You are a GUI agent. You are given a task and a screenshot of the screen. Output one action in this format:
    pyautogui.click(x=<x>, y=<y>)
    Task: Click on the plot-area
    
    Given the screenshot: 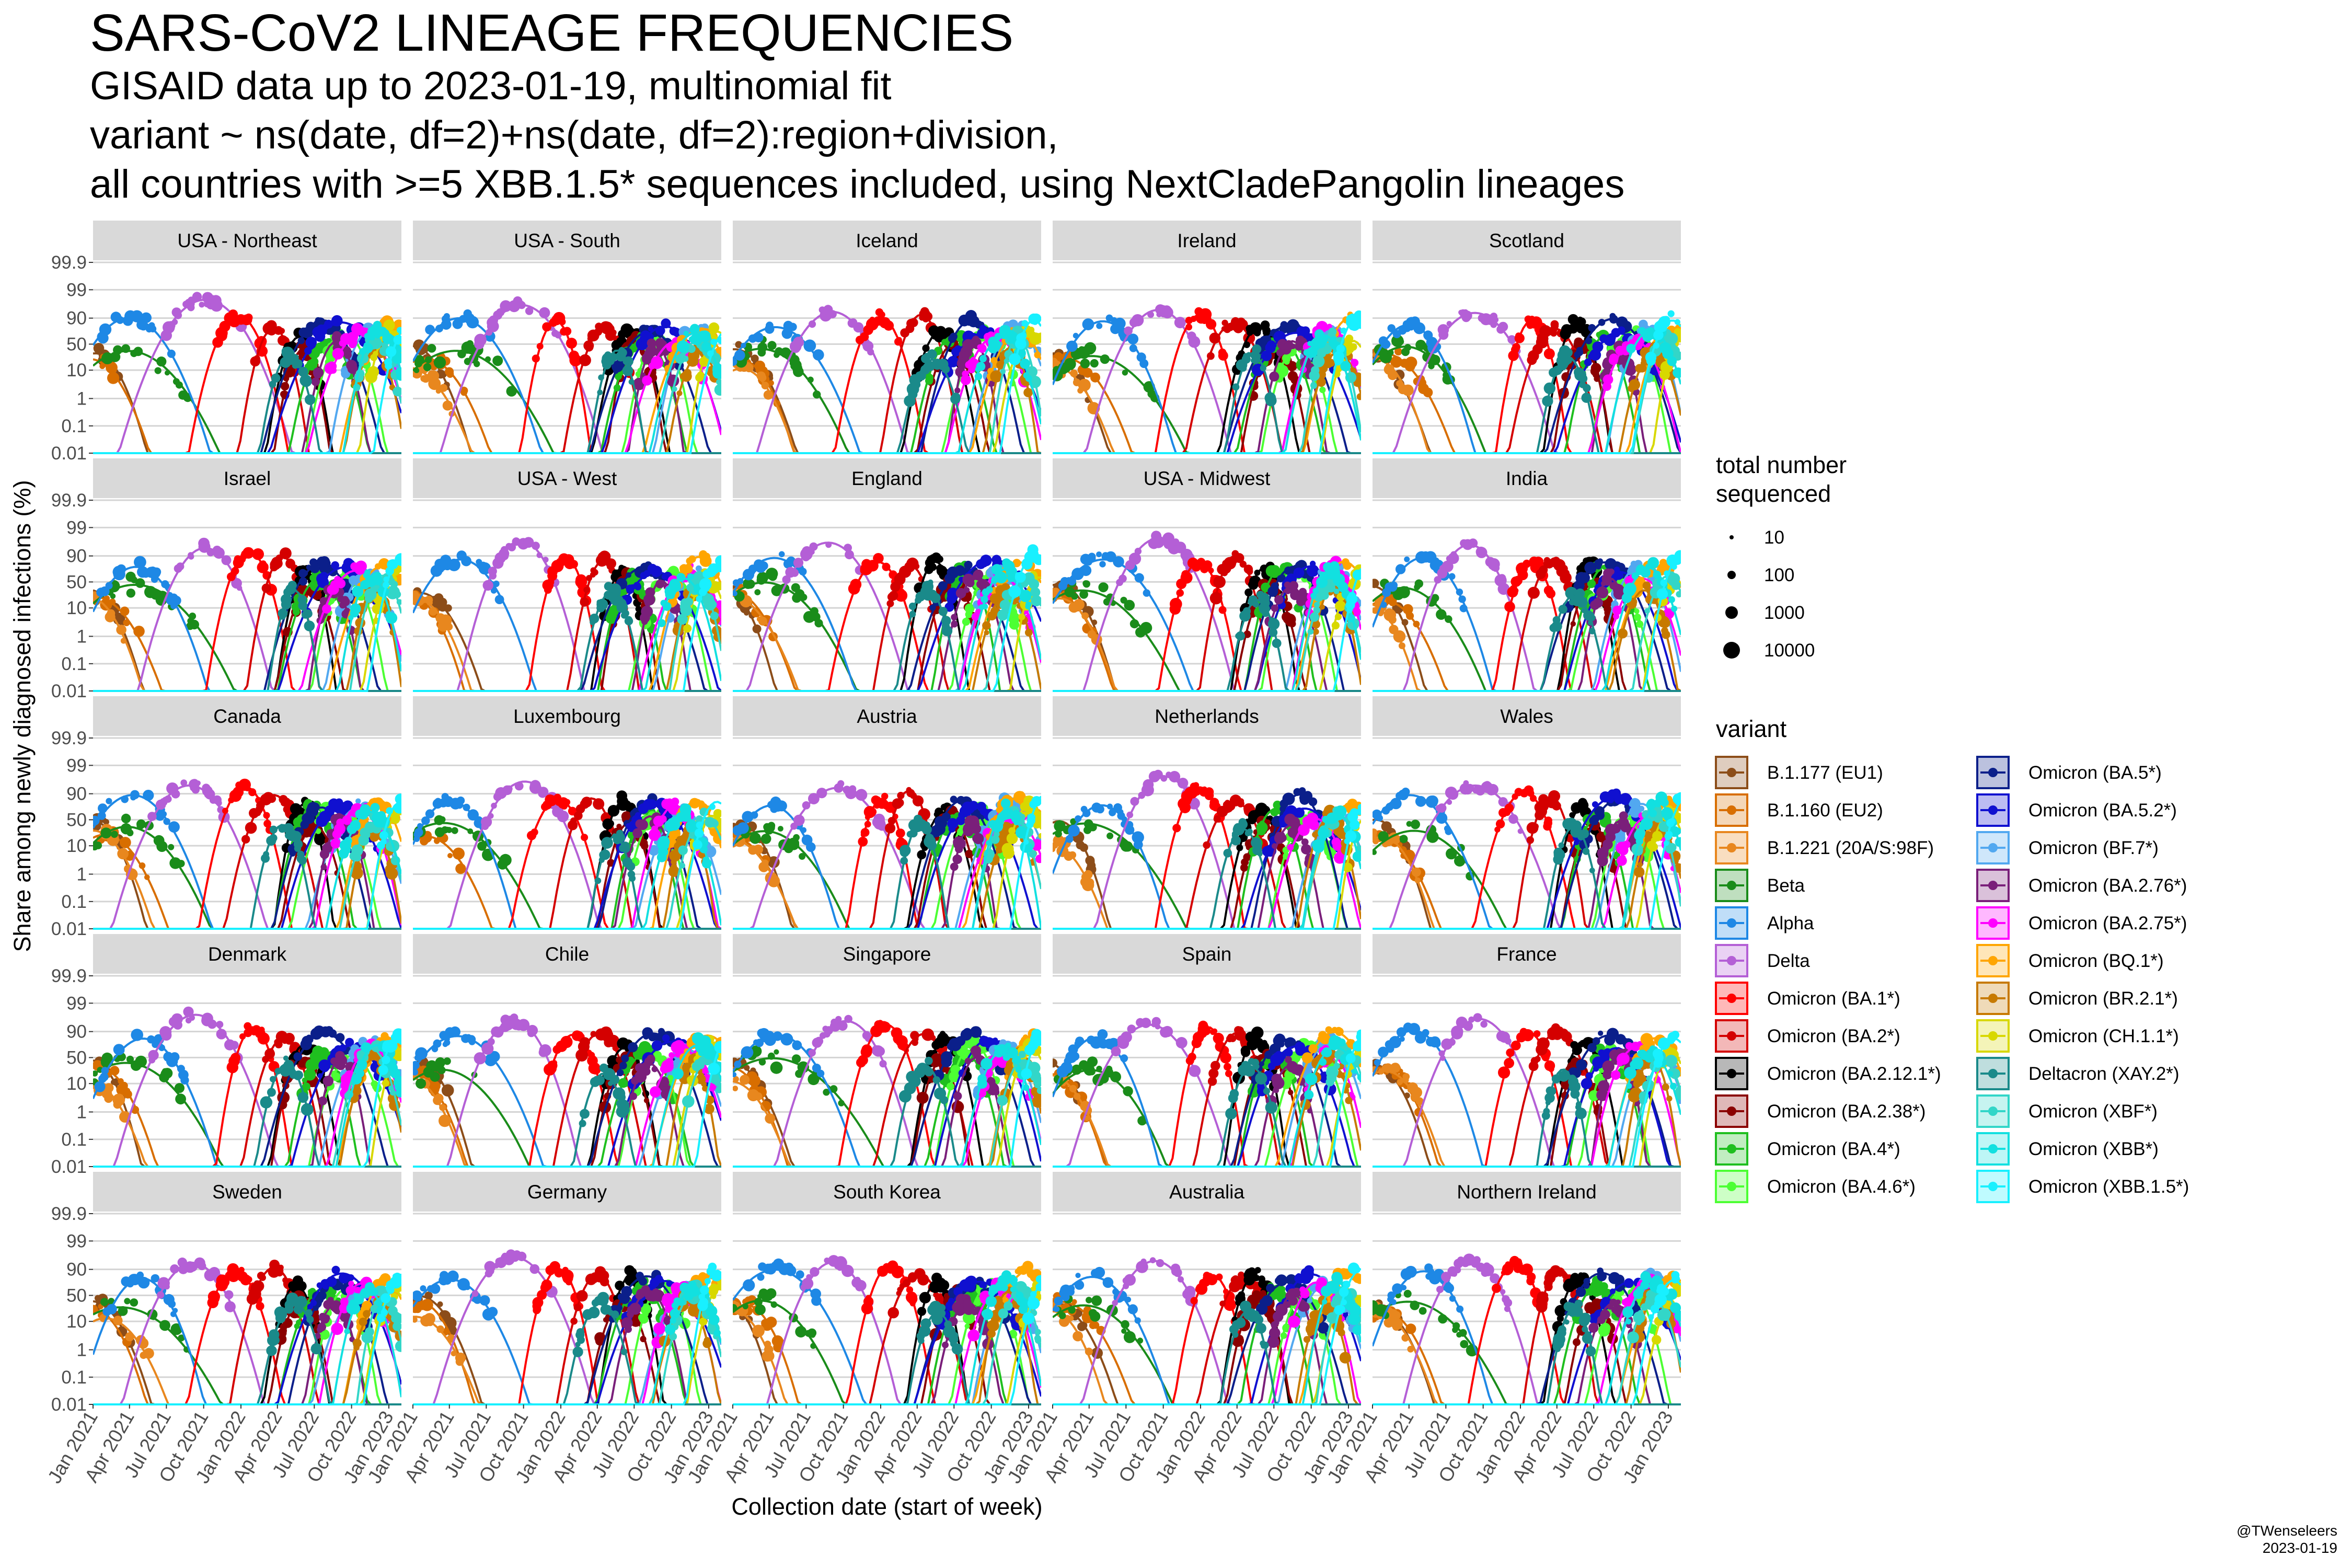 What is the action you would take?
    pyautogui.click(x=247, y=373)
    